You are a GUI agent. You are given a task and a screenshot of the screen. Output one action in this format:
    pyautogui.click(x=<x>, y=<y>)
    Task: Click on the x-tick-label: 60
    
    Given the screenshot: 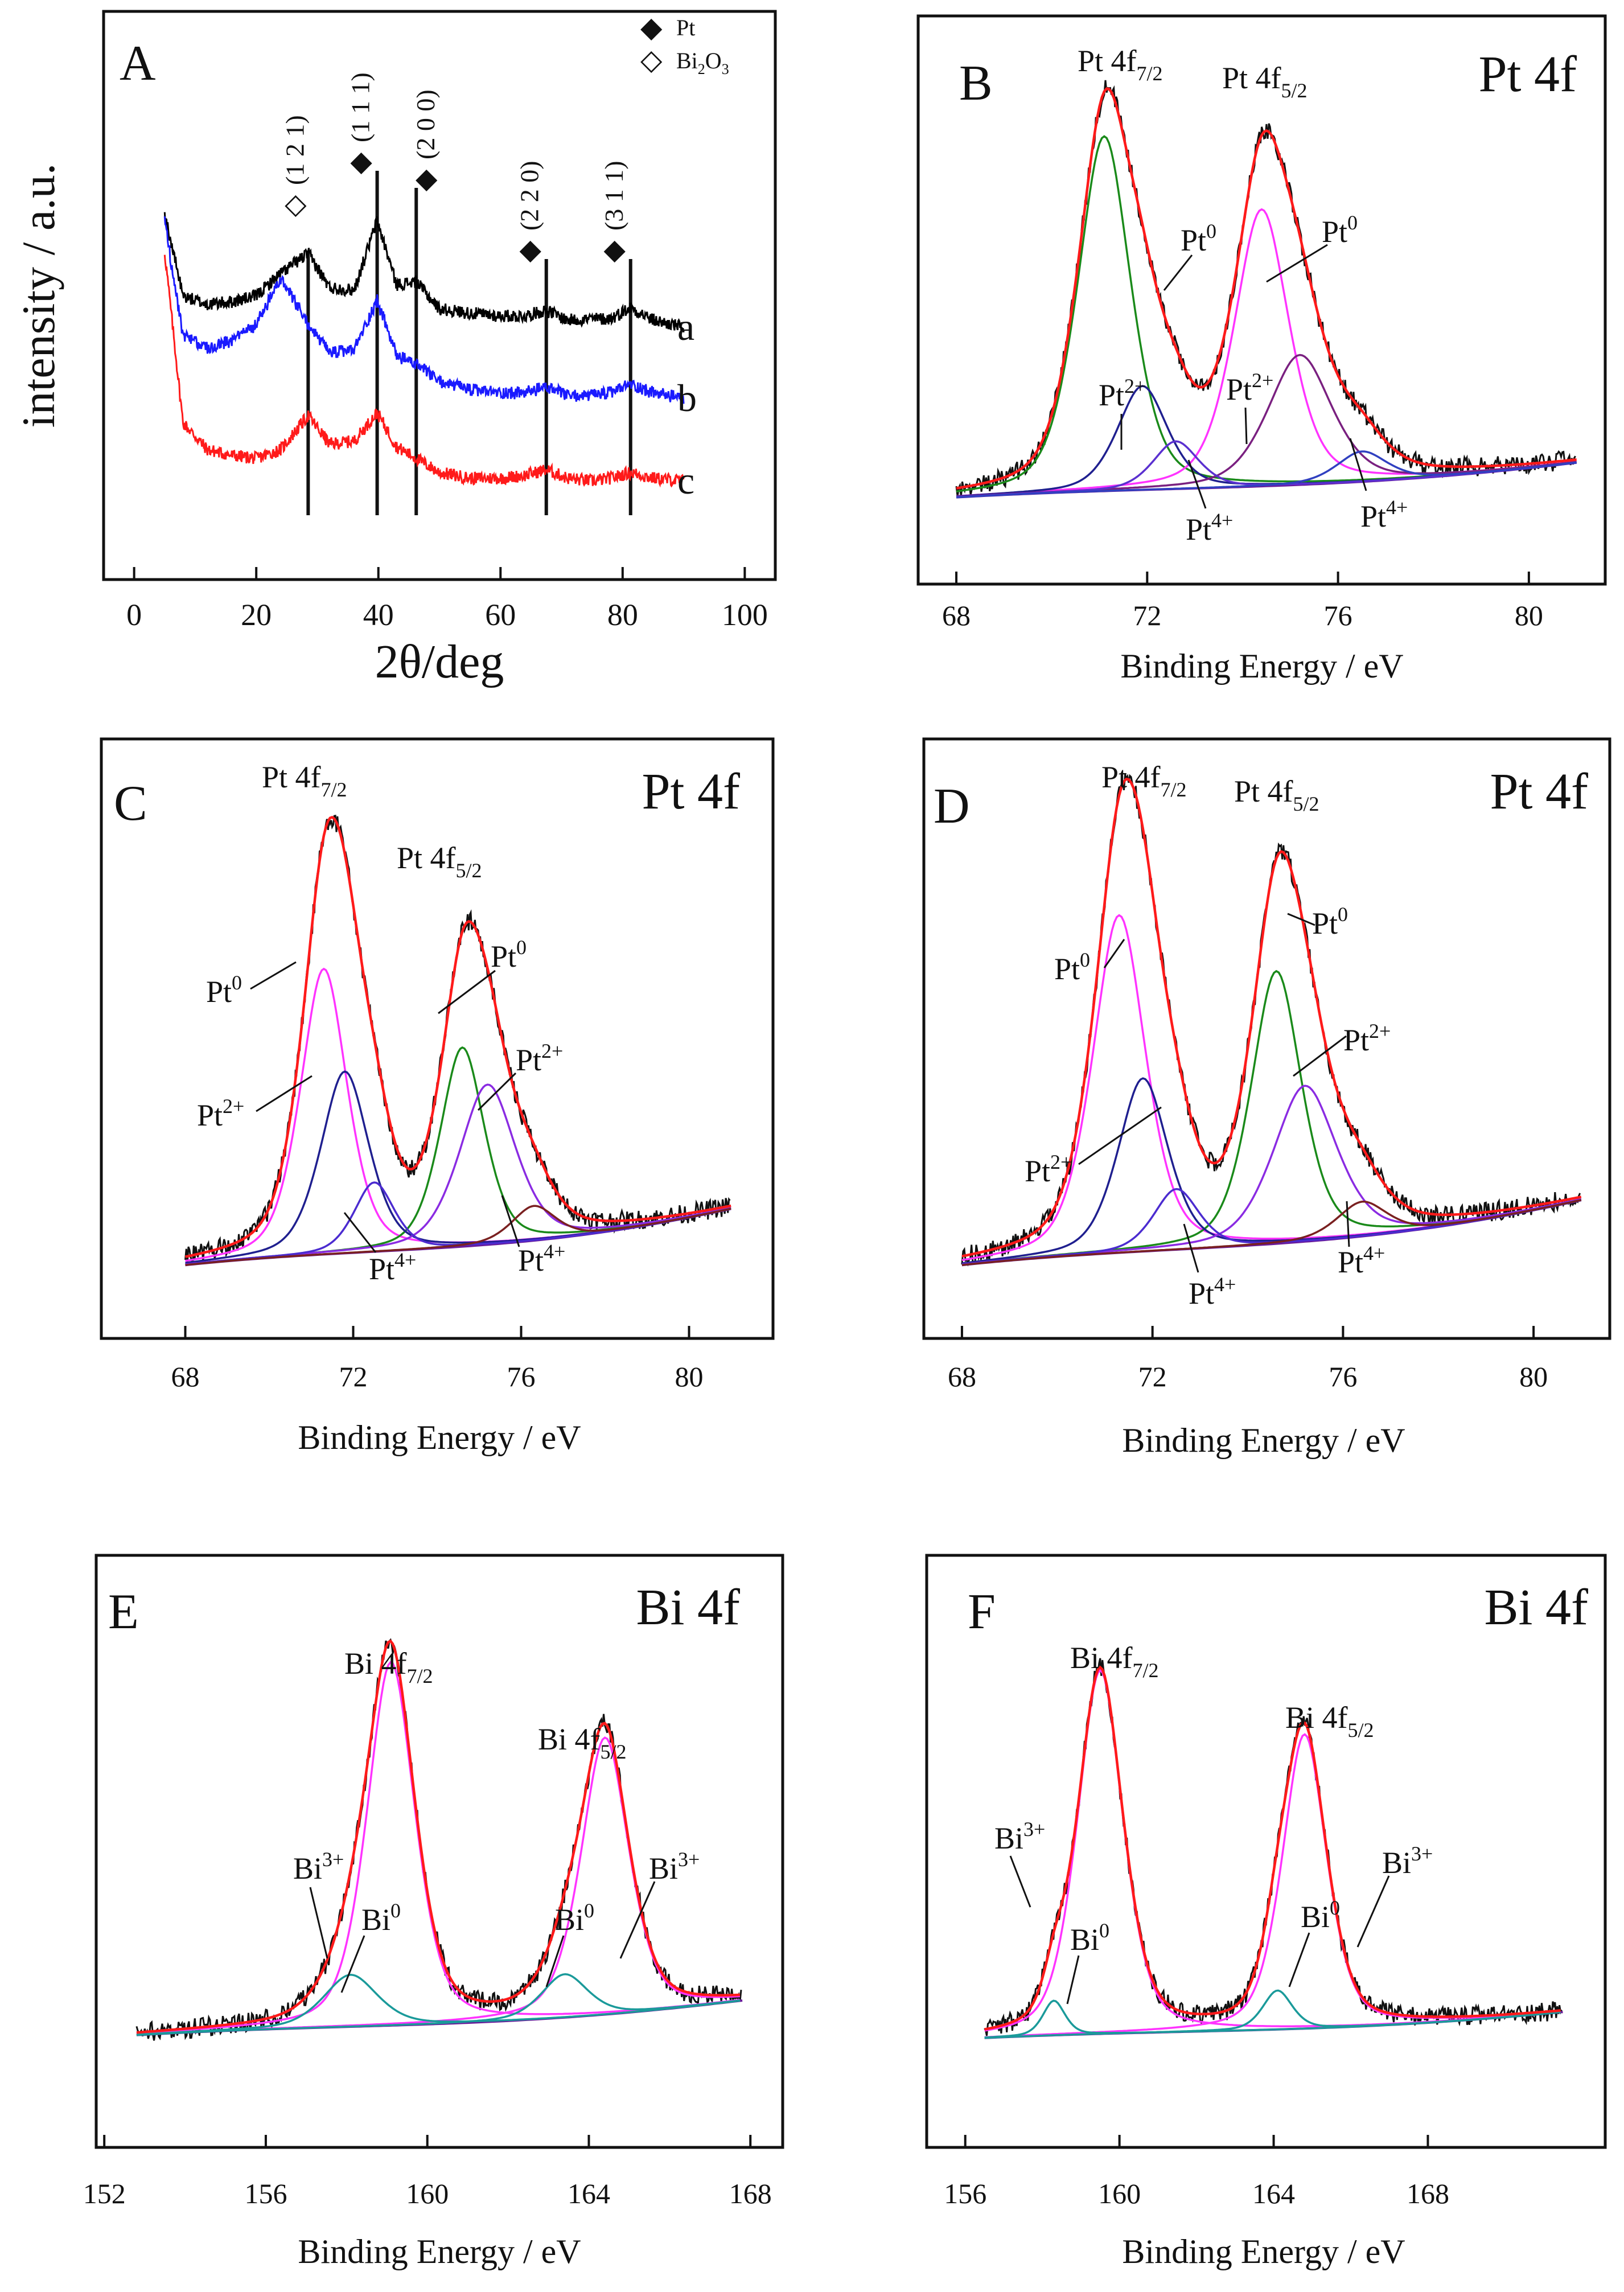 What is the action you would take?
    pyautogui.click(x=500, y=615)
    